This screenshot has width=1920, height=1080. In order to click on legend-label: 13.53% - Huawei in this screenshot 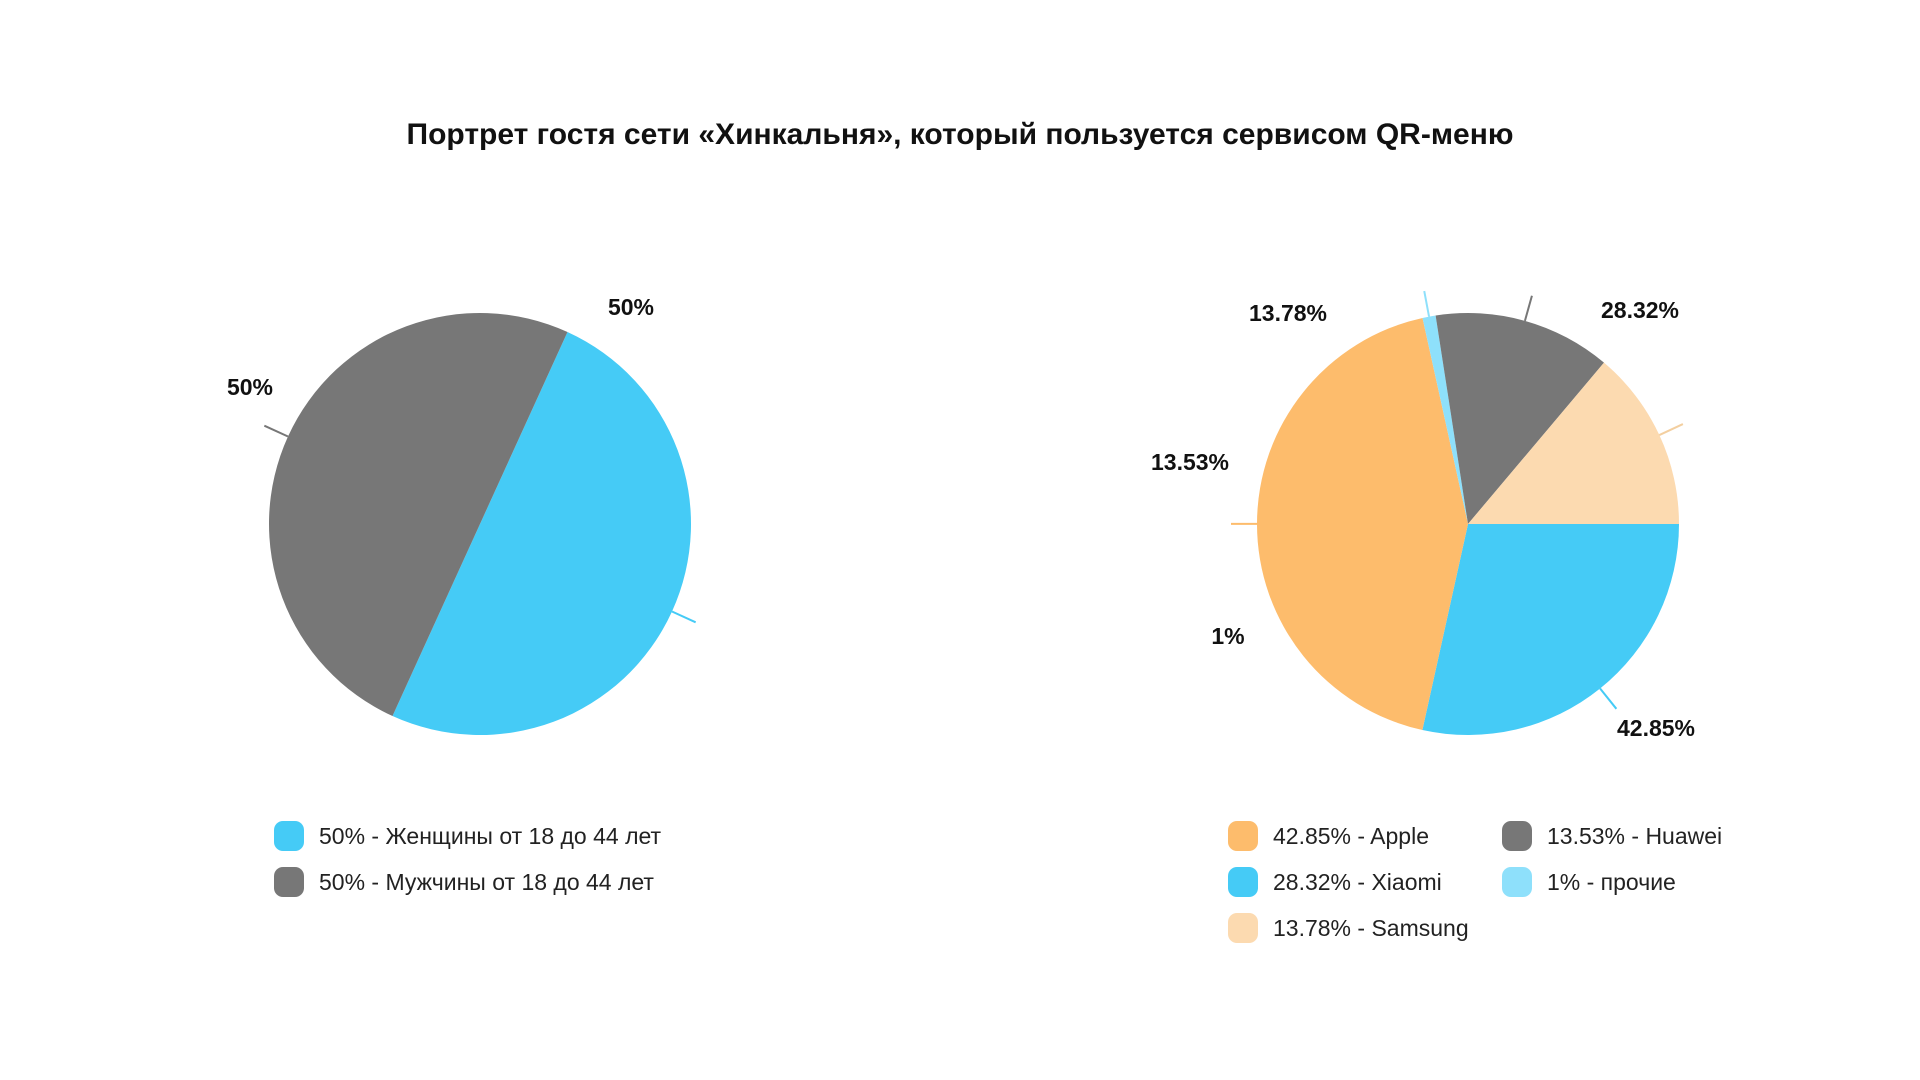, I will do `click(1635, 835)`.